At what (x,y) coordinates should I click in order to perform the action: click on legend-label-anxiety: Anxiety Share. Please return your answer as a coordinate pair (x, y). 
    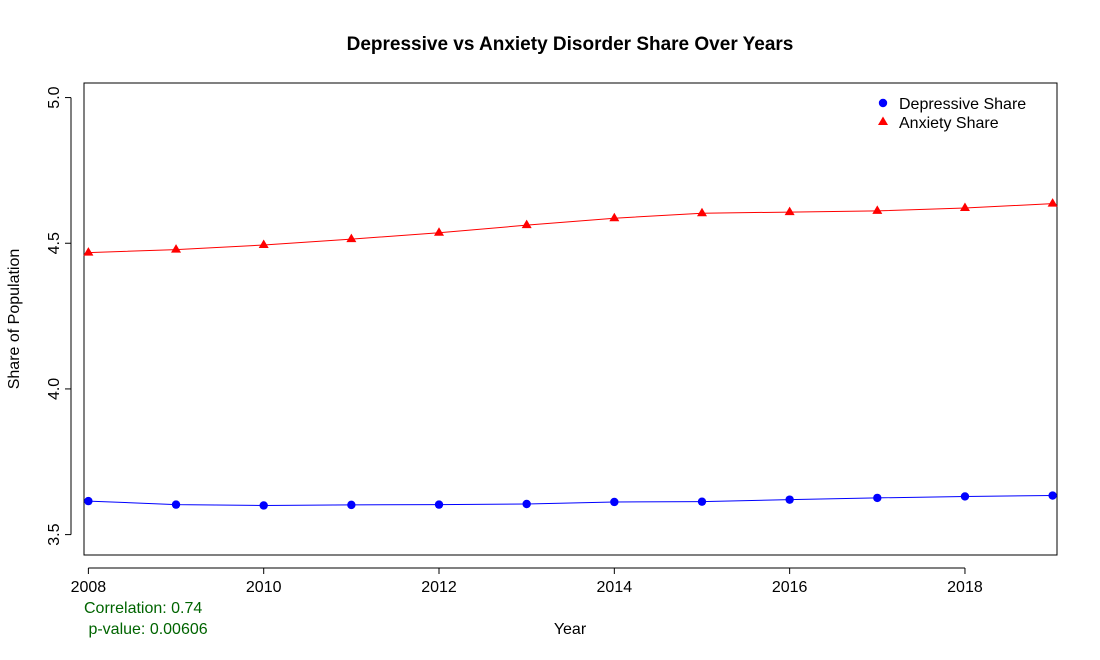
    Looking at the image, I should click on (949, 123).